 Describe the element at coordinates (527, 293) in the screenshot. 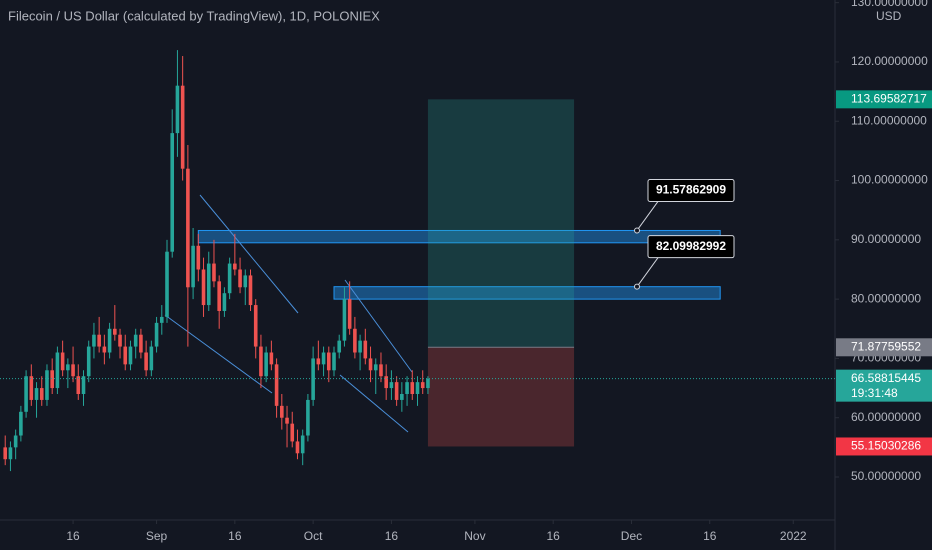

I see `zone` at that location.